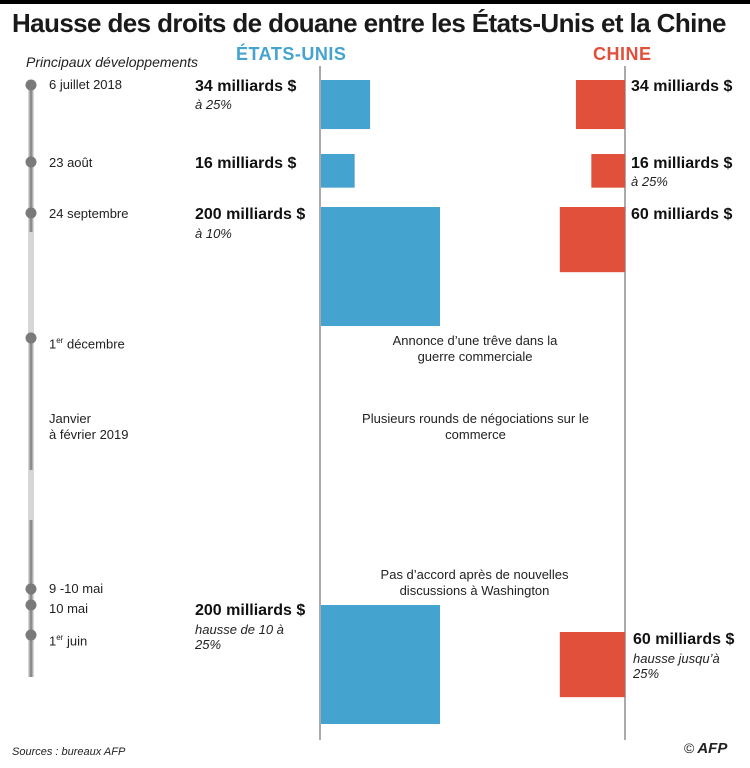 This screenshot has width=750, height=768. I want to click on top-rule, so click(375, 2).